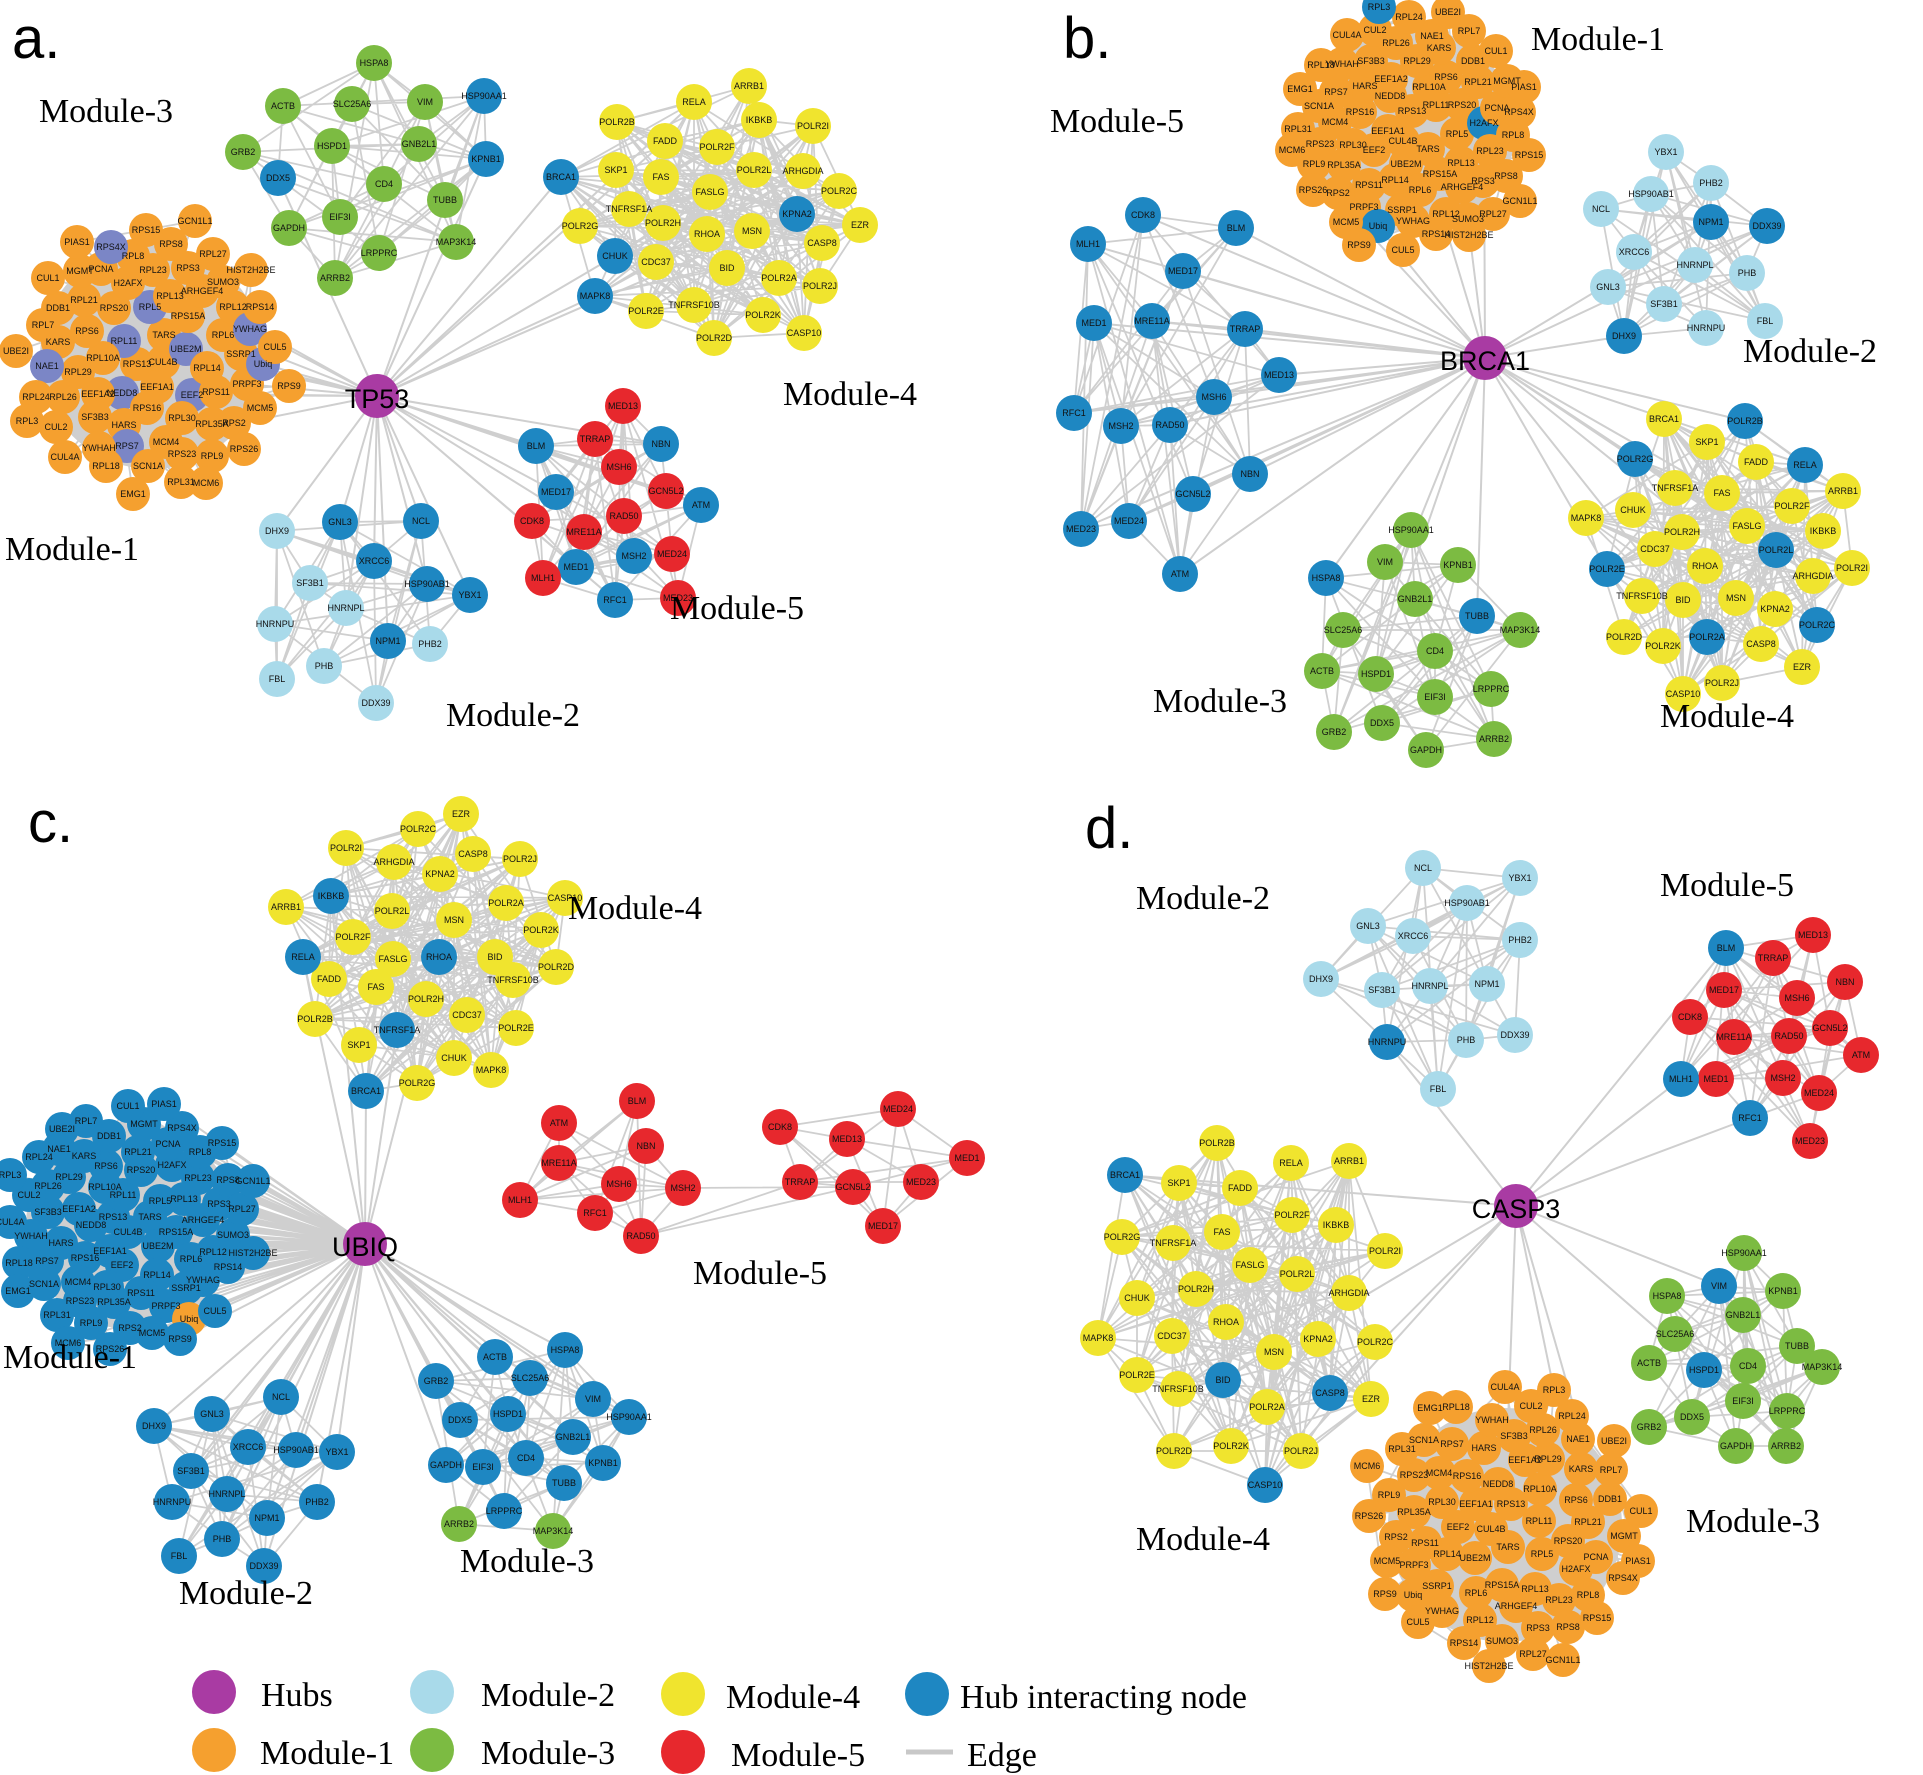  Describe the element at coordinates (1180, 574) in the screenshot. I see `svg-text: ATM` at that location.